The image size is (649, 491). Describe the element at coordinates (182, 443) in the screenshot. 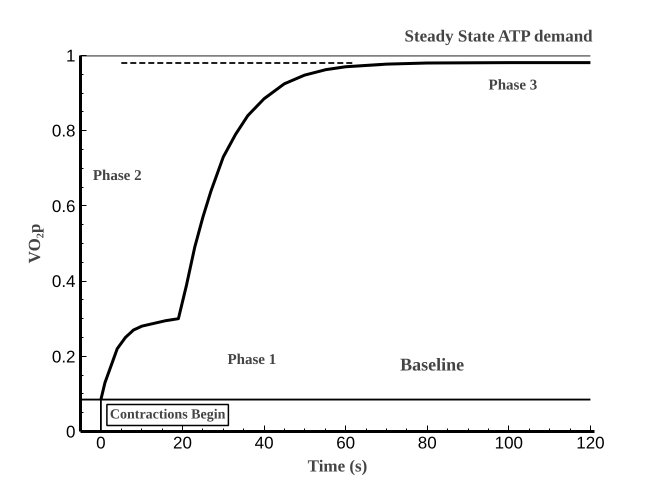

I see `x-tick-label: 20` at that location.